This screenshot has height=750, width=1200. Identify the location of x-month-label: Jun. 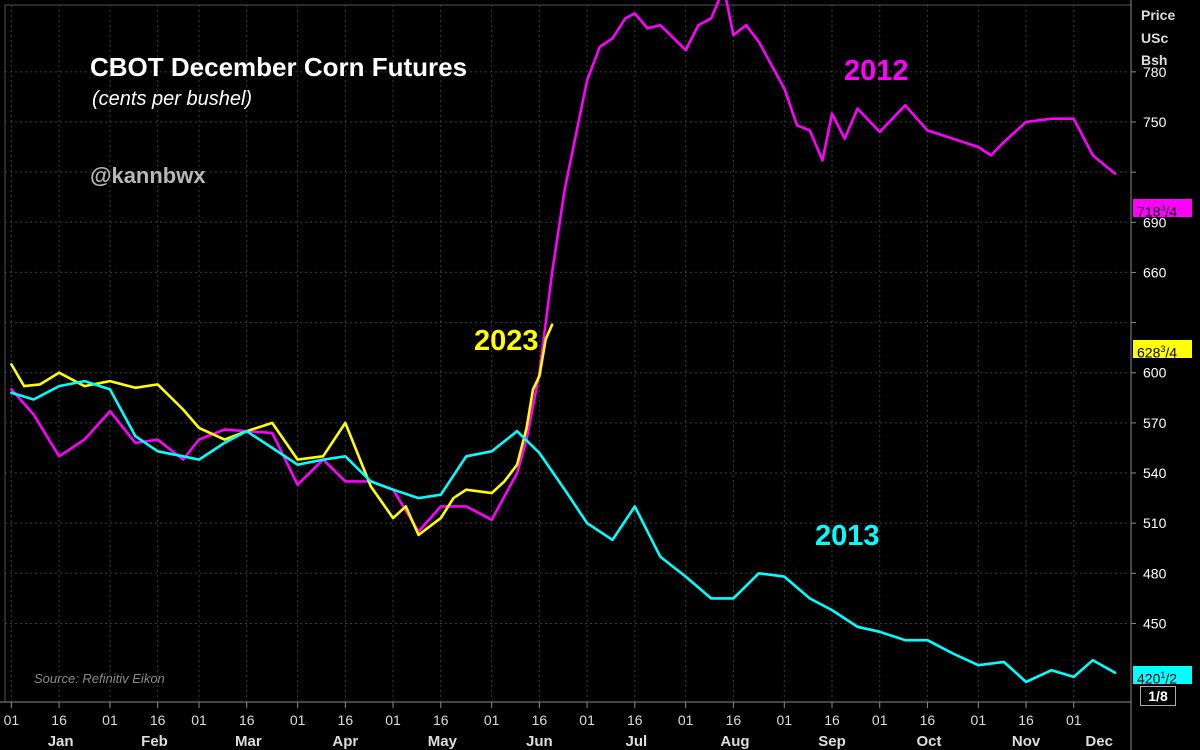
(539, 741).